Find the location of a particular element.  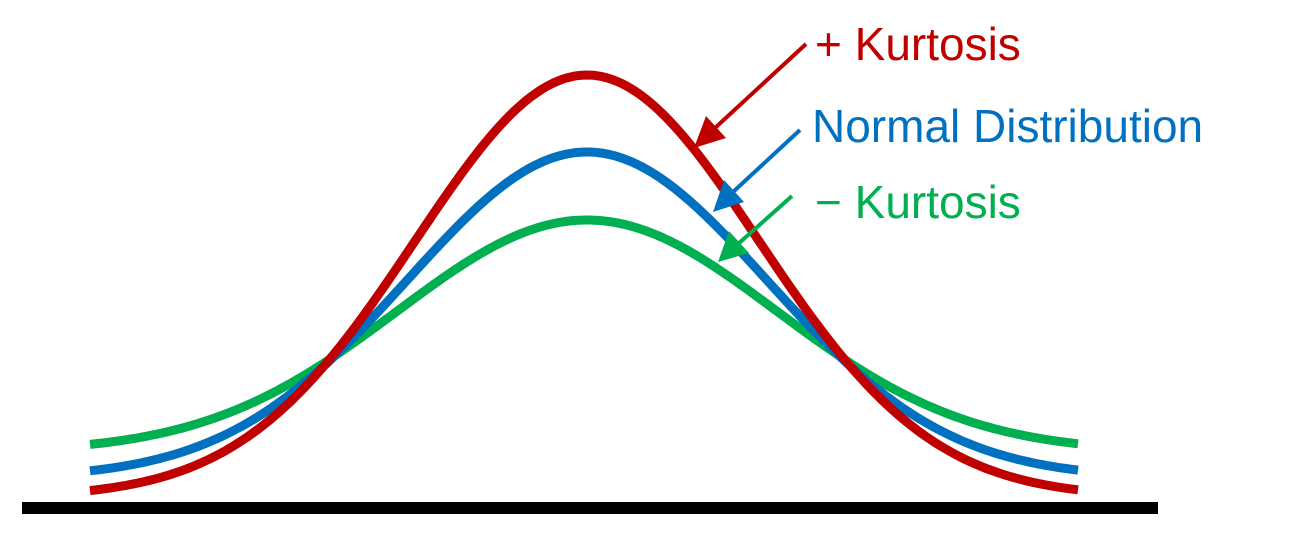

baseline is located at coordinates (590, 508).